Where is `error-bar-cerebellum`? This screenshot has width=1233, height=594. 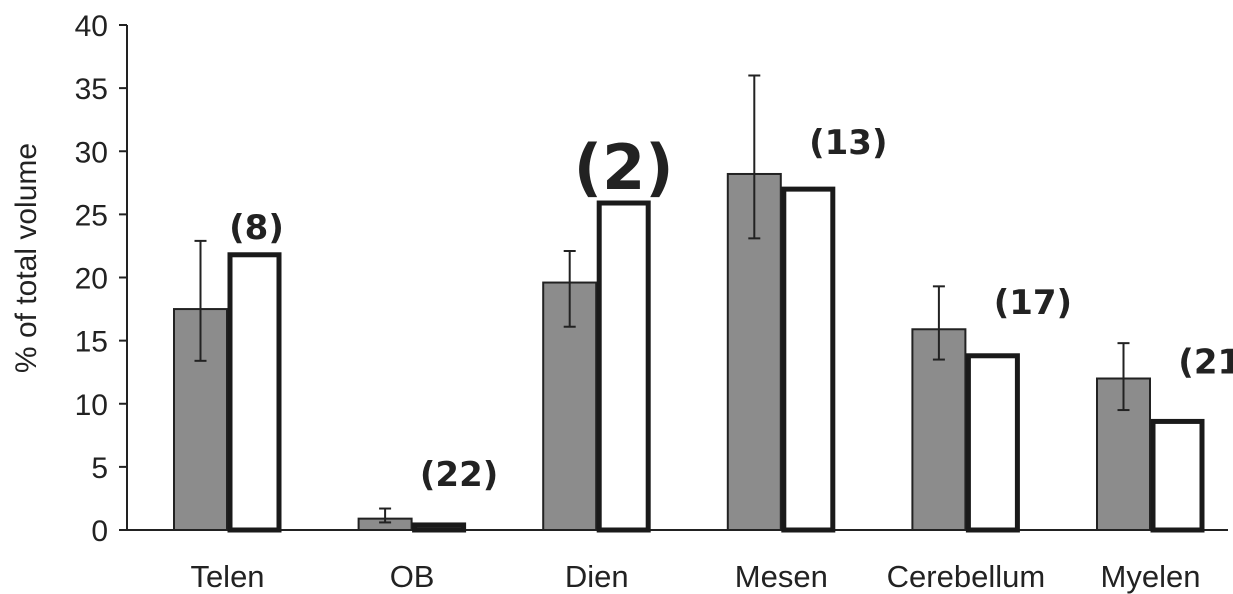 error-bar-cerebellum is located at coordinates (938, 323).